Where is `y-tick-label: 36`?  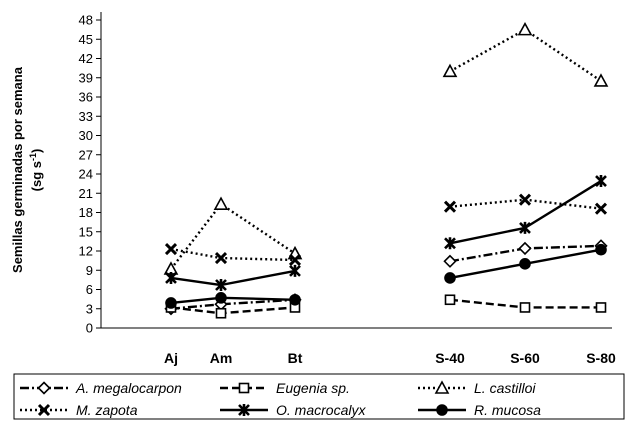 y-tick-label: 36 is located at coordinates (86, 97).